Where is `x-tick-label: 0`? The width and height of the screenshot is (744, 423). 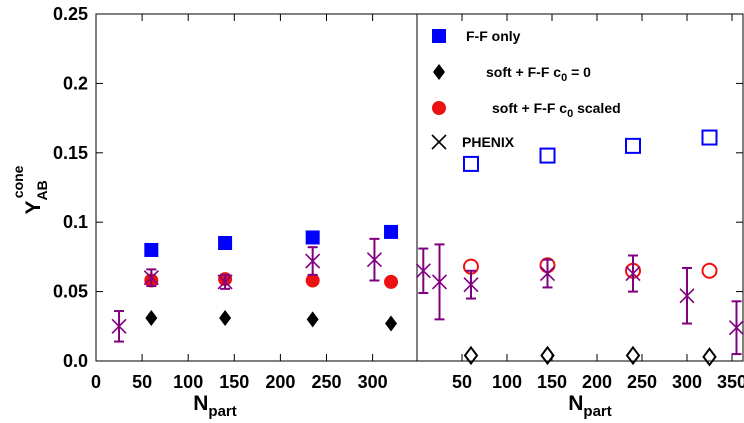 x-tick-label: 0 is located at coordinates (96, 382).